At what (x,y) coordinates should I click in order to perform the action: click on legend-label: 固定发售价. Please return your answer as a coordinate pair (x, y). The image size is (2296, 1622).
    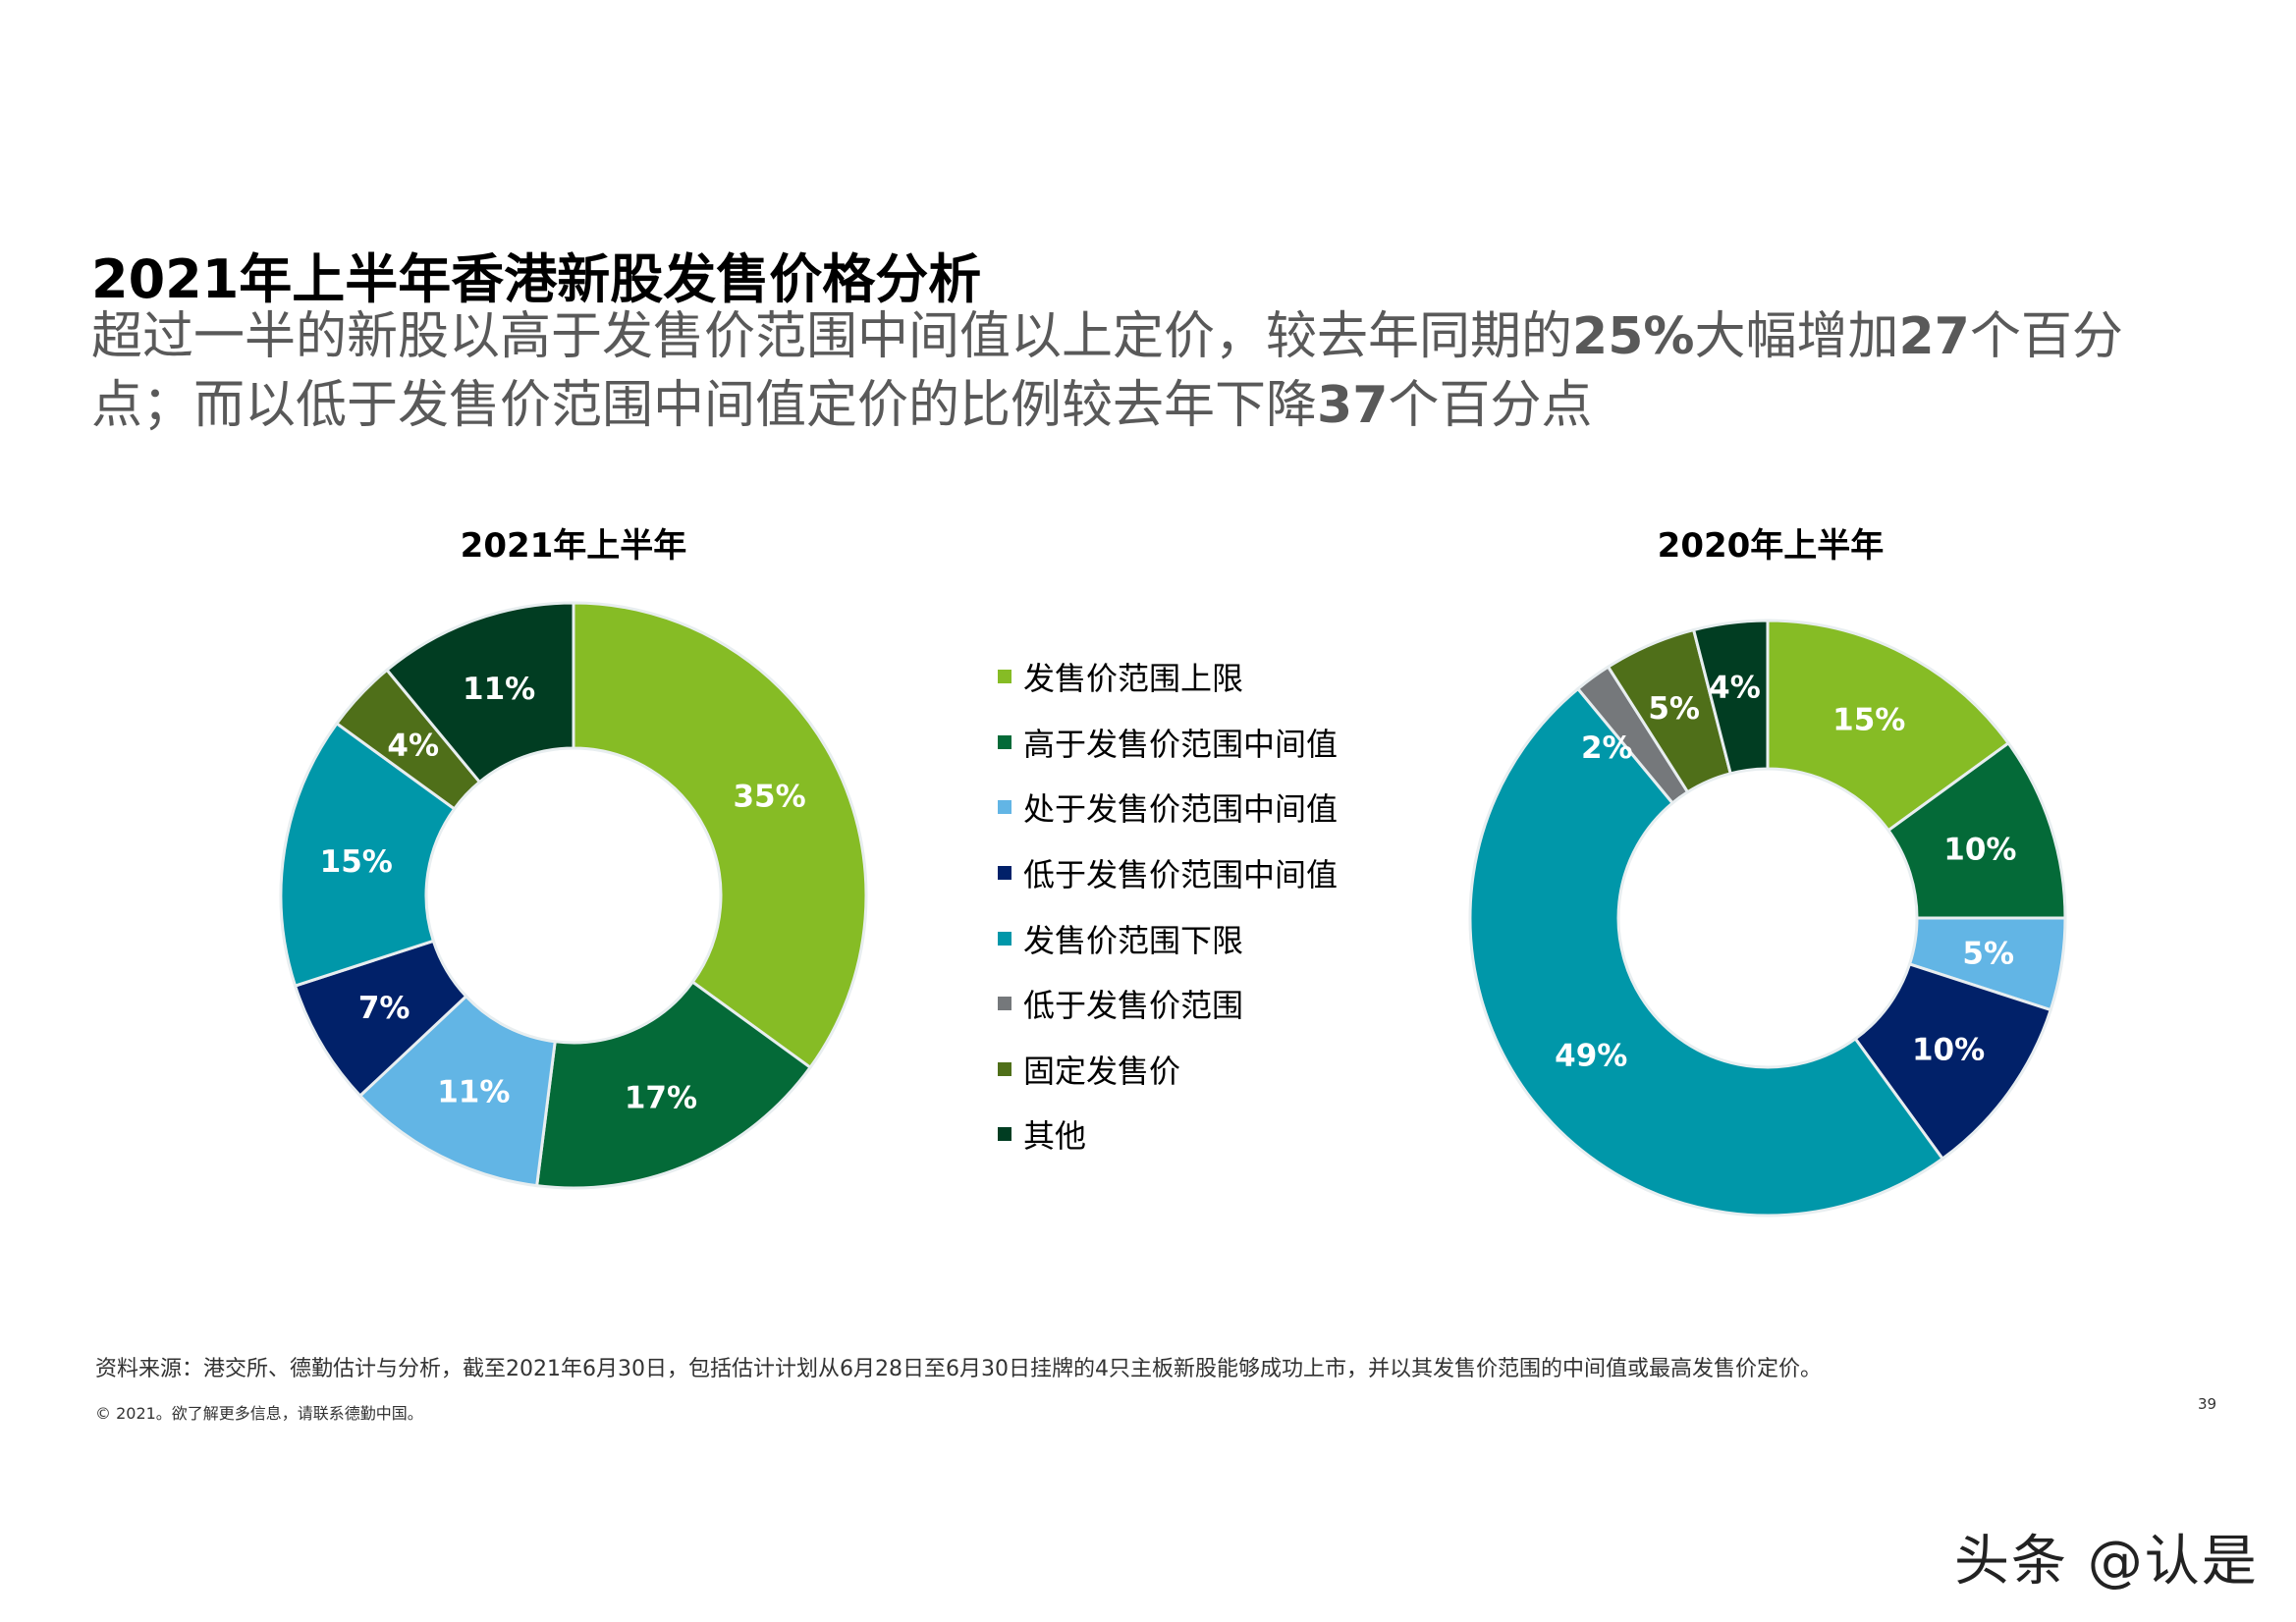
    Looking at the image, I should click on (1102, 1071).